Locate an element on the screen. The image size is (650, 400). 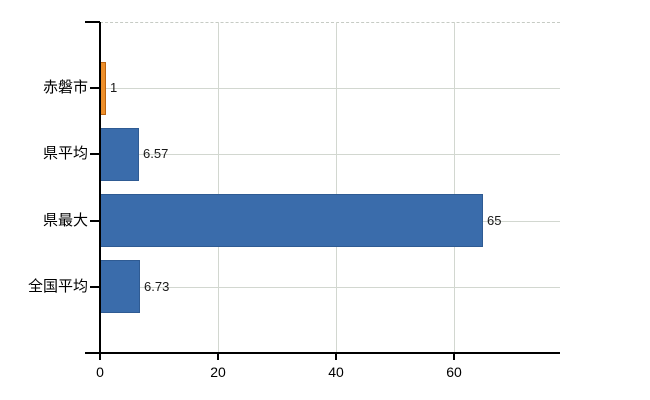
x-axis-line is located at coordinates (322, 353).